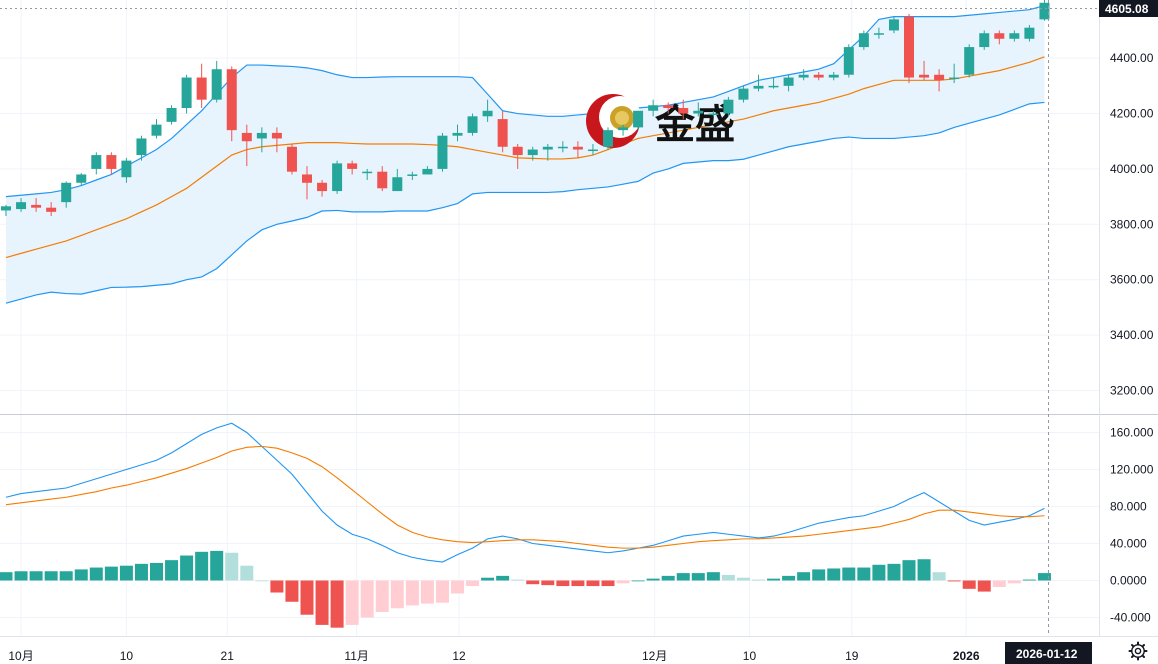 The image size is (1158, 664). Describe the element at coordinates (525, 497) in the screenshot. I see `macd-signal-line` at that location.